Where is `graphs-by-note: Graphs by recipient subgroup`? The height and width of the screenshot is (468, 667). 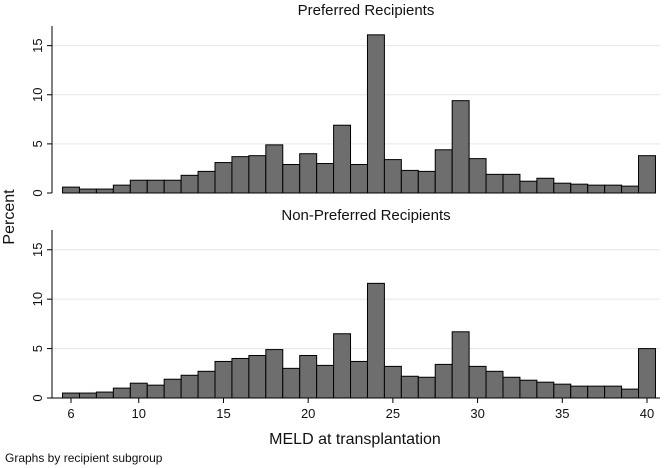
graphs-by-note: Graphs by recipient subgroup is located at coordinates (84, 458).